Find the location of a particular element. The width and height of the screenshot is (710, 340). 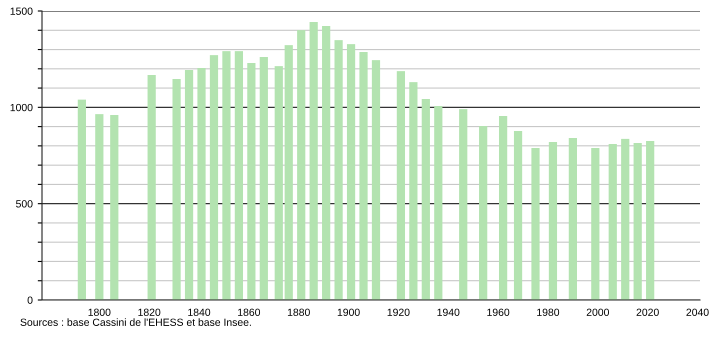

source-note: Sources : base Cassini de l'EHESS et base Insee. is located at coordinates (135, 322).